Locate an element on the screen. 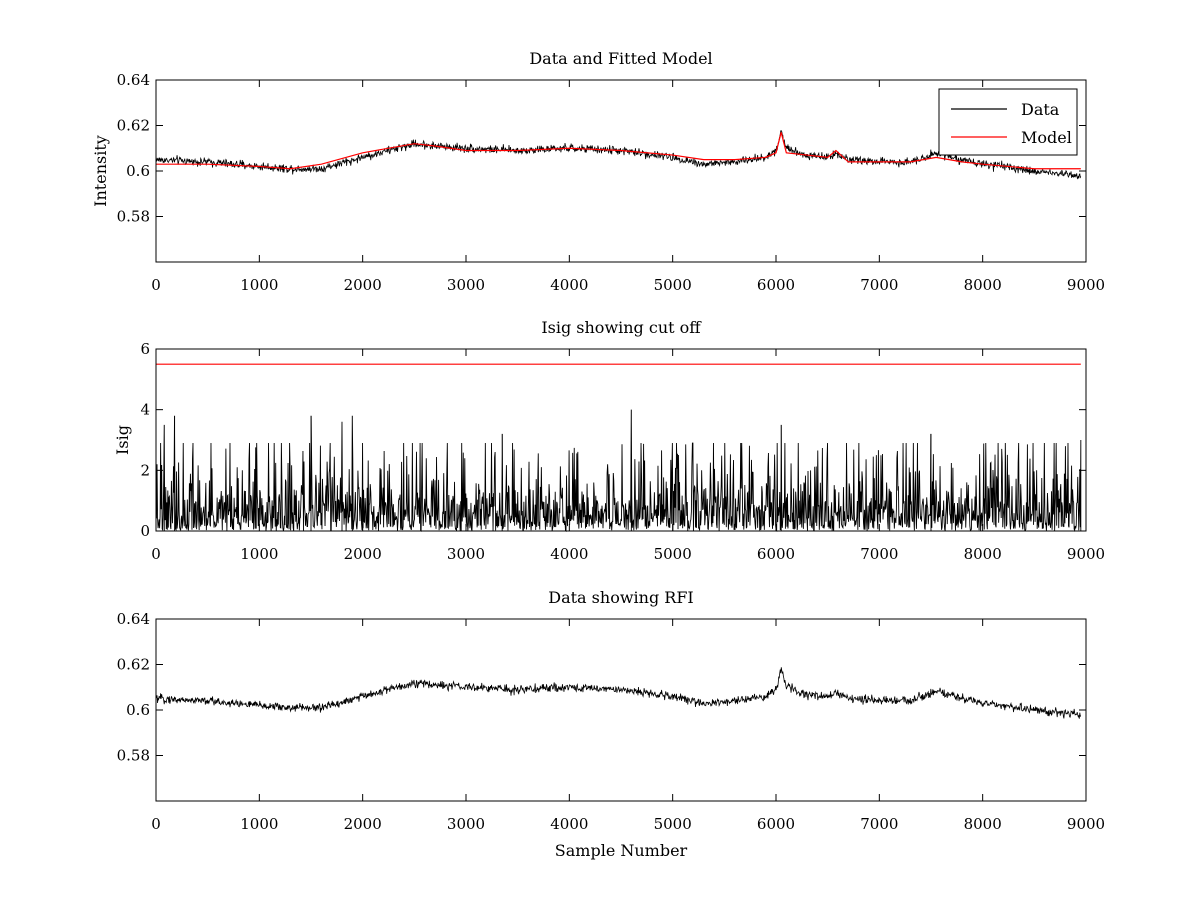 Image resolution: width=1200 pixels, height=900 pixels. subplot-title: Isig showing cut off is located at coordinates (621, 327).